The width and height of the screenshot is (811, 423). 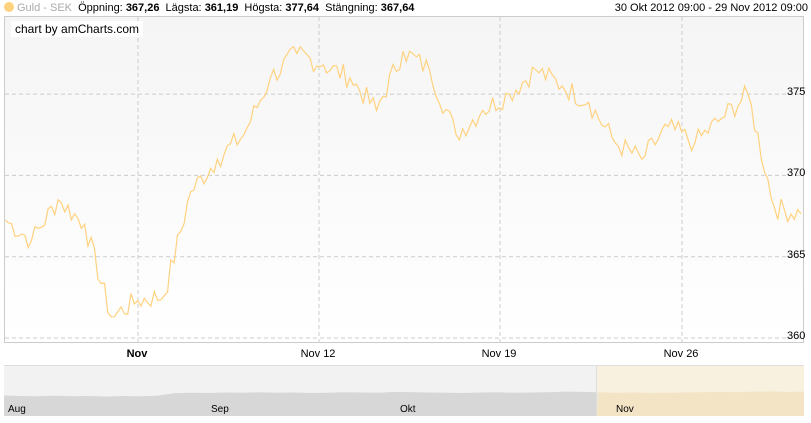 What do you see at coordinates (796, 336) in the screenshot?
I see `y-tick-label: 360` at bounding box center [796, 336].